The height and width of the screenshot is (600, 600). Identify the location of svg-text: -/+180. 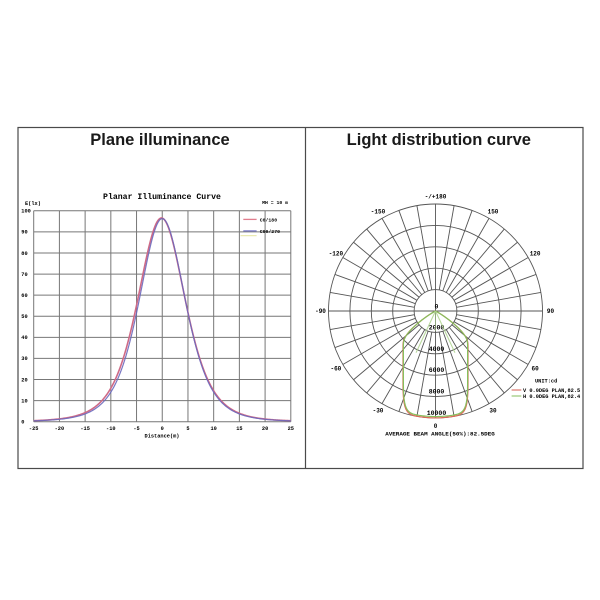
(436, 197).